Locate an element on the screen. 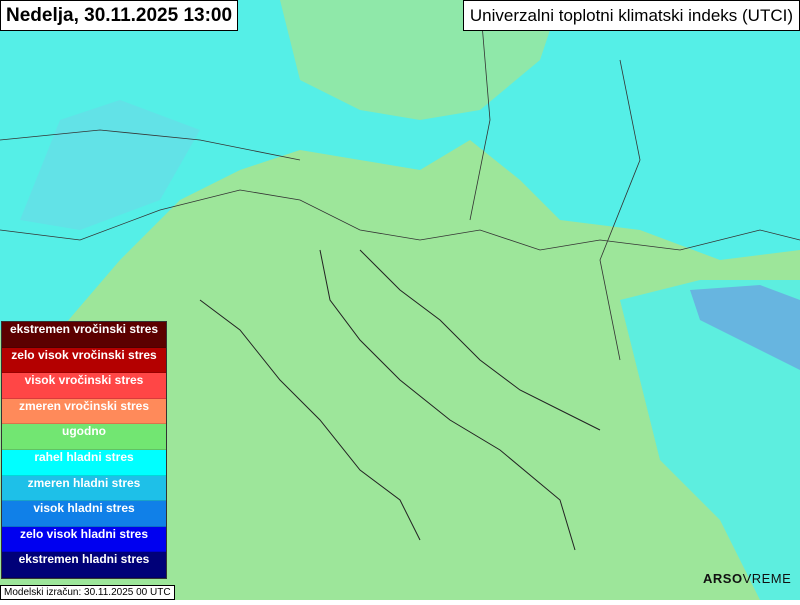 The height and width of the screenshot is (605, 800). legend-item: ekstremen vročinski stres is located at coordinates (84, 335).